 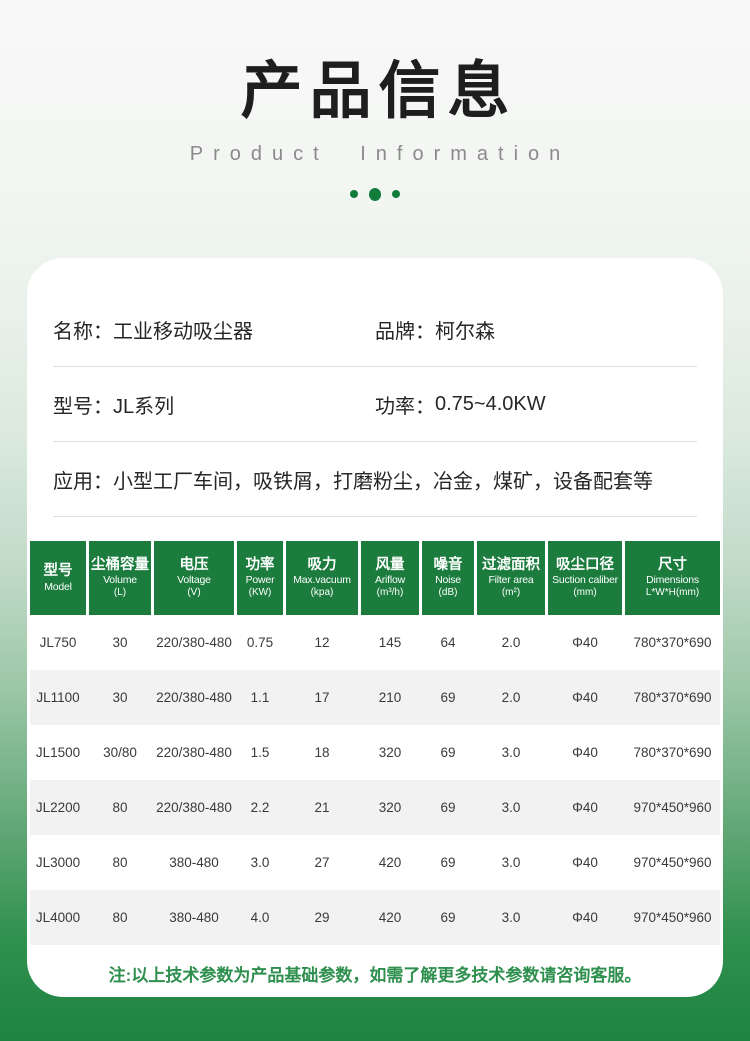 I want to click on cell: 12, so click(x=322, y=642).